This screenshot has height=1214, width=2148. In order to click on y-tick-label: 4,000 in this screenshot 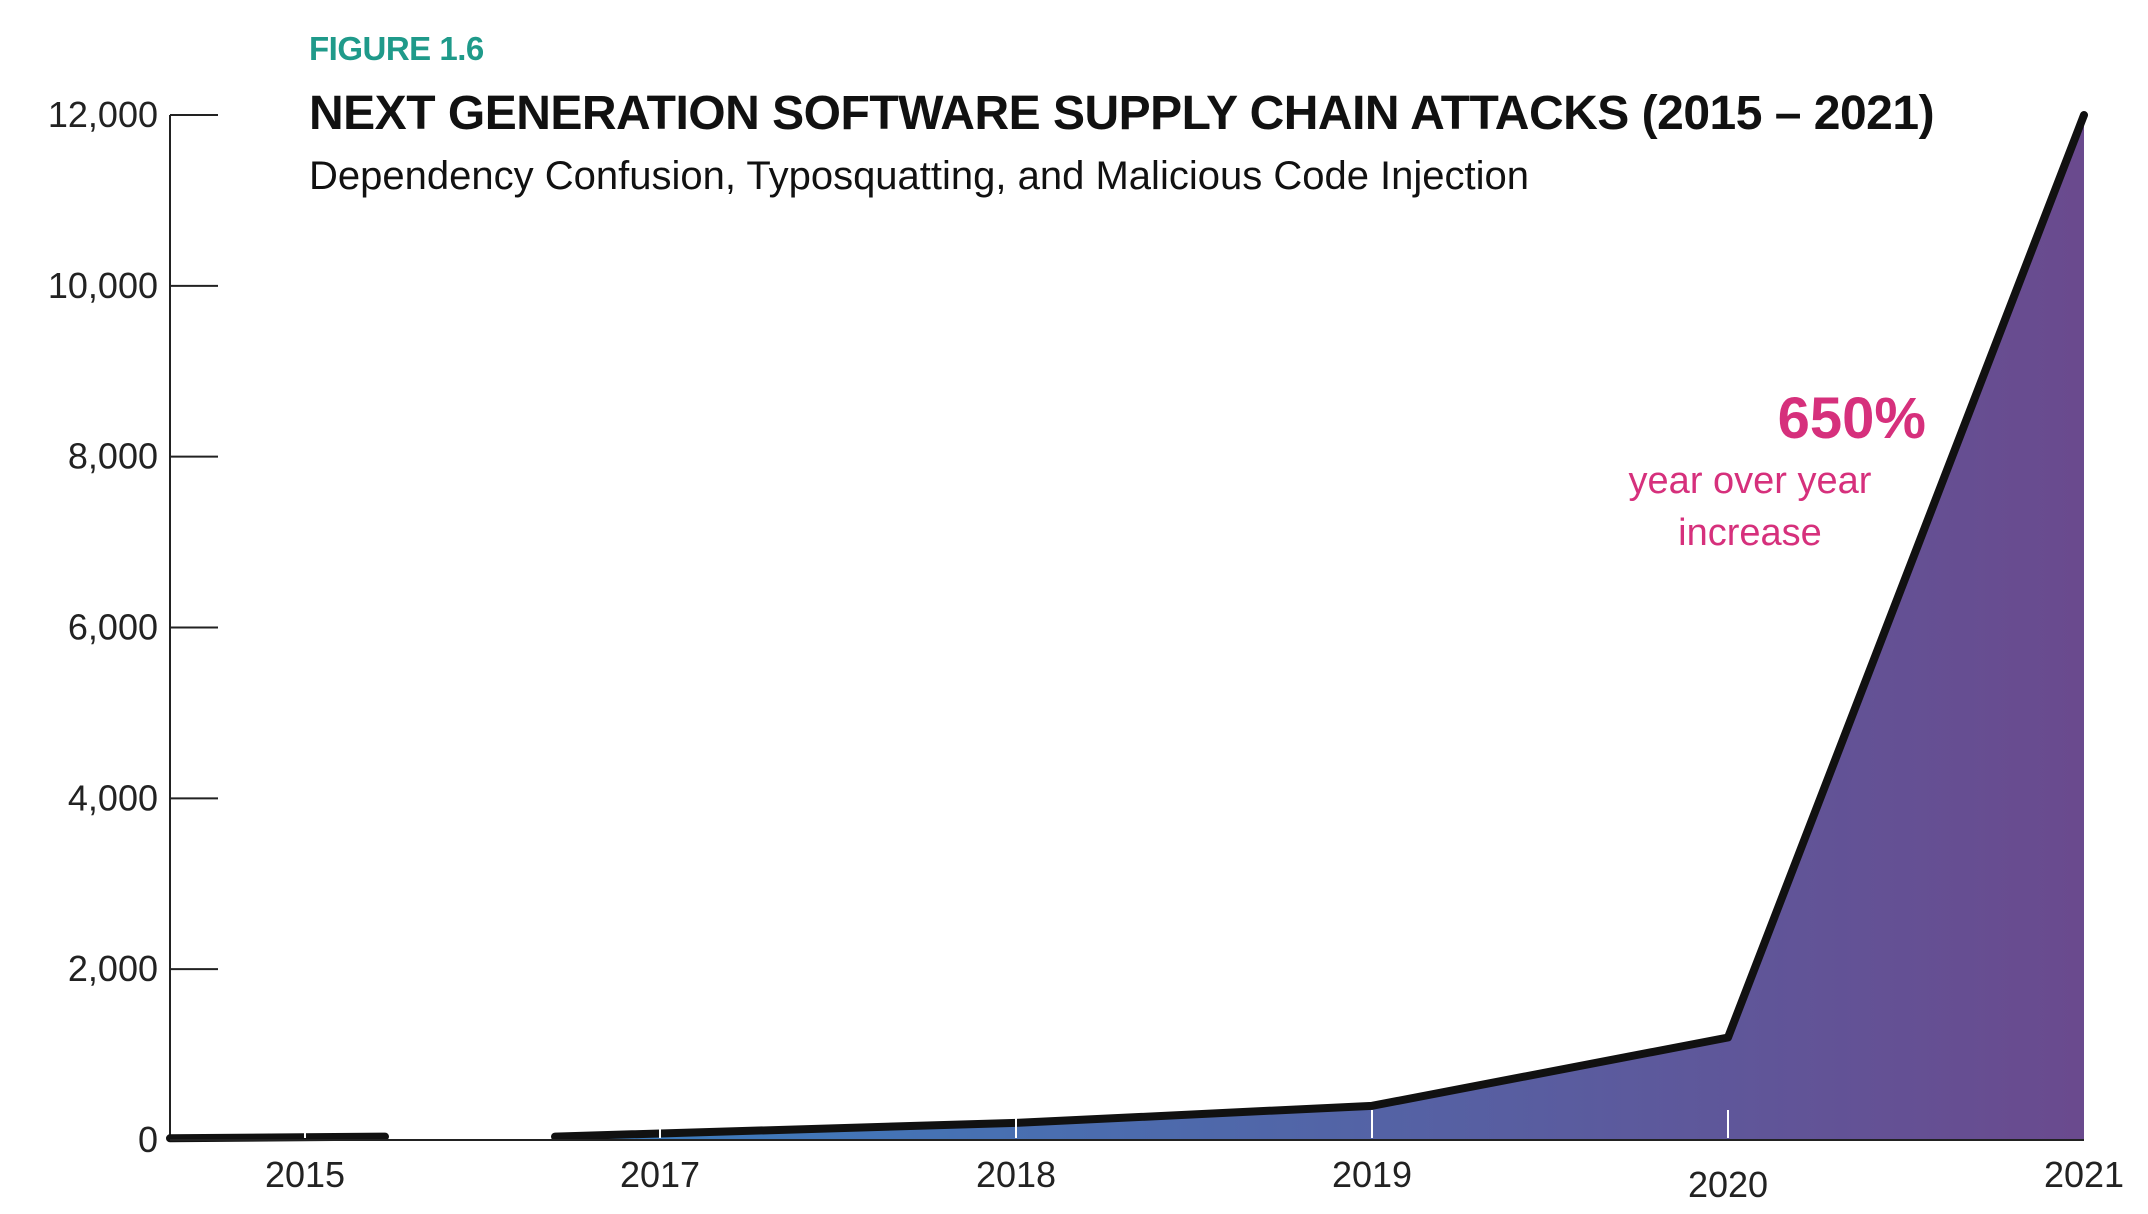, I will do `click(113, 797)`.